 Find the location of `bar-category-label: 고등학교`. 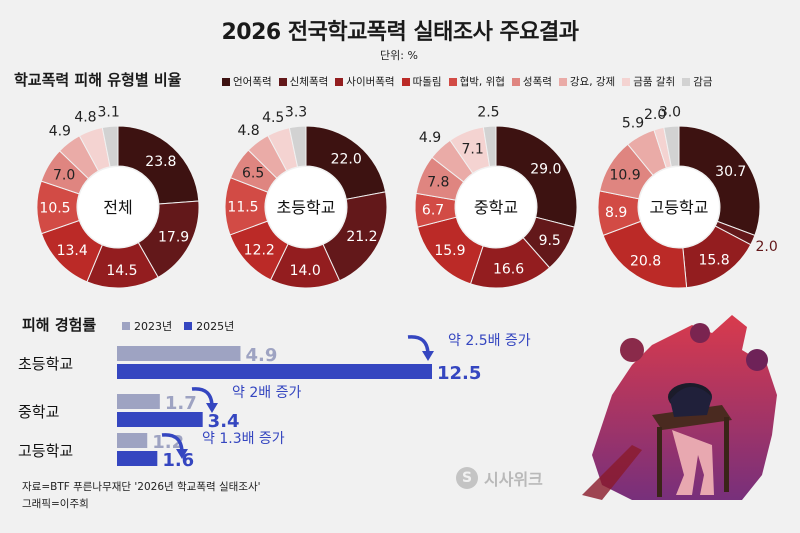

bar-category-label: 고등학교 is located at coordinates (45, 451).